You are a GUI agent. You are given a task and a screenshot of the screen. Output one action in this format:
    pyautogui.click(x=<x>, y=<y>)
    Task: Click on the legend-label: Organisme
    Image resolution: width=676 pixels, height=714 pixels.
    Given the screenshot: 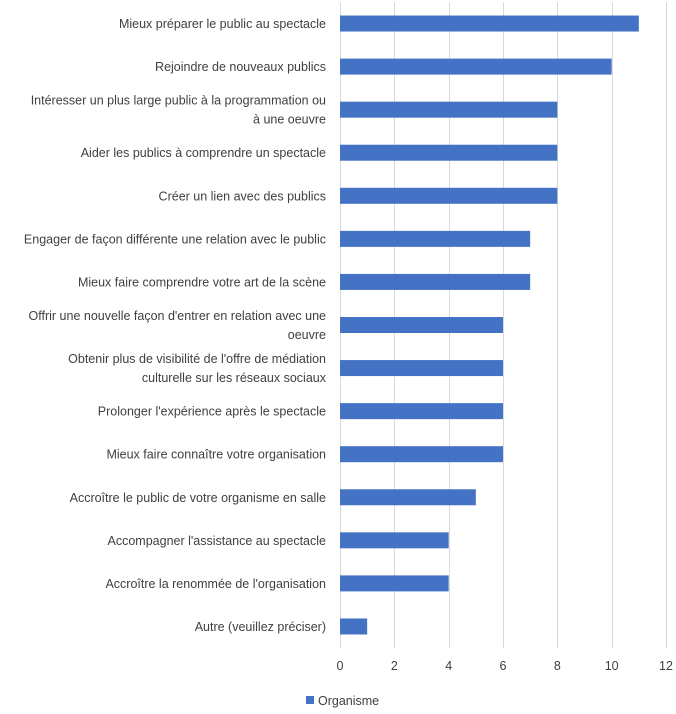 What is the action you would take?
    pyautogui.click(x=348, y=701)
    